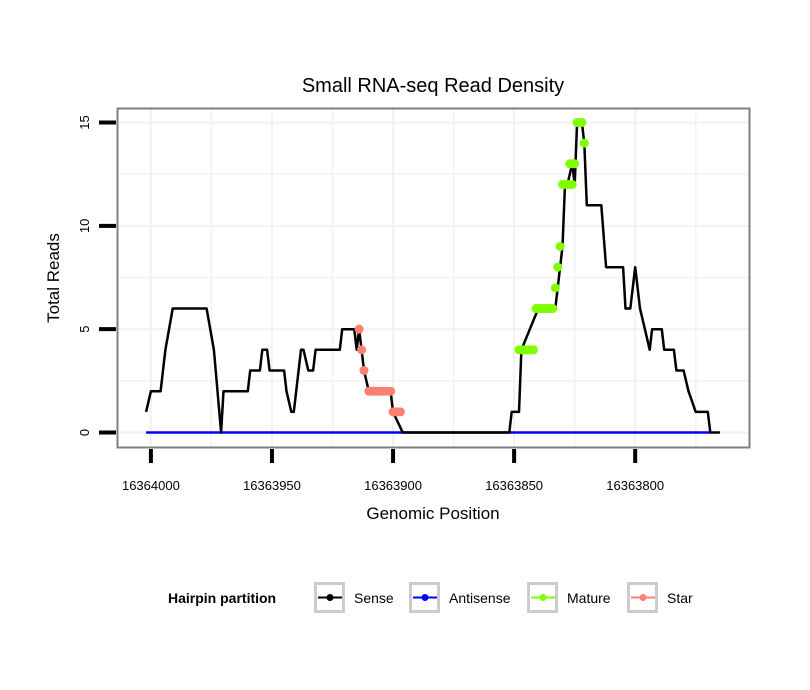  What do you see at coordinates (84, 226) in the screenshot?
I see `y-tick-label: 10` at bounding box center [84, 226].